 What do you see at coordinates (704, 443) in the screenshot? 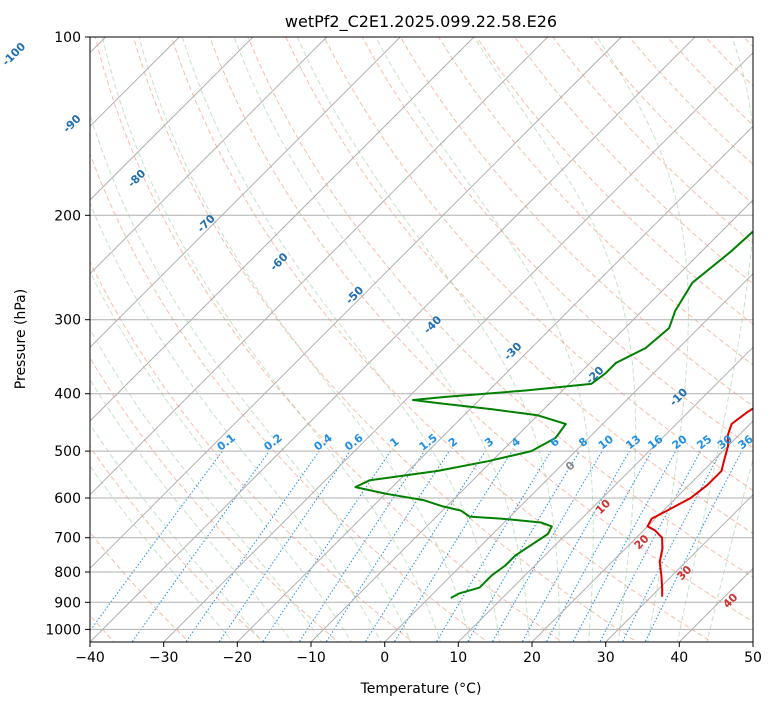
I see `mixing-ratio-label: 25` at bounding box center [704, 443].